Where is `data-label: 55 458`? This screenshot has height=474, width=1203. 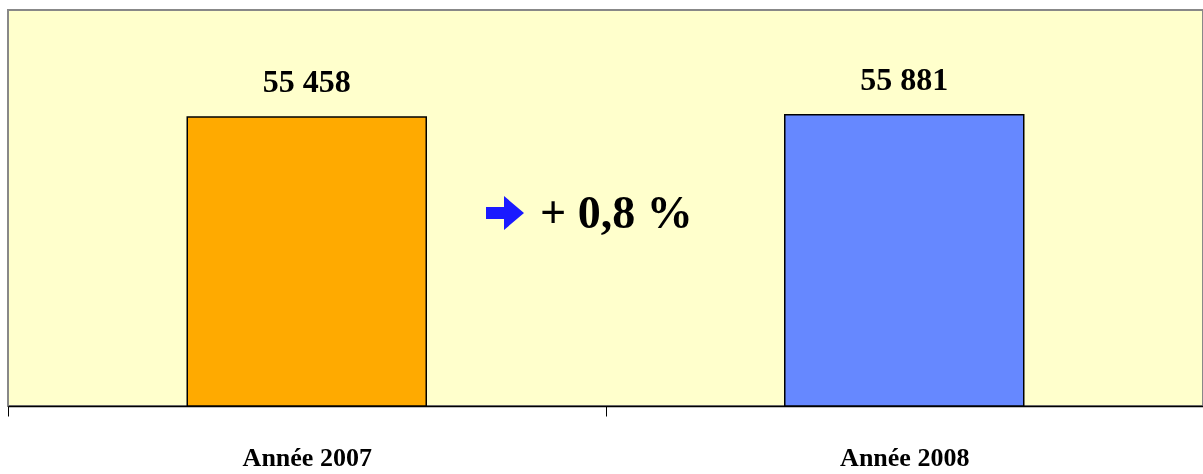 data-label: 55 458 is located at coordinates (306, 81).